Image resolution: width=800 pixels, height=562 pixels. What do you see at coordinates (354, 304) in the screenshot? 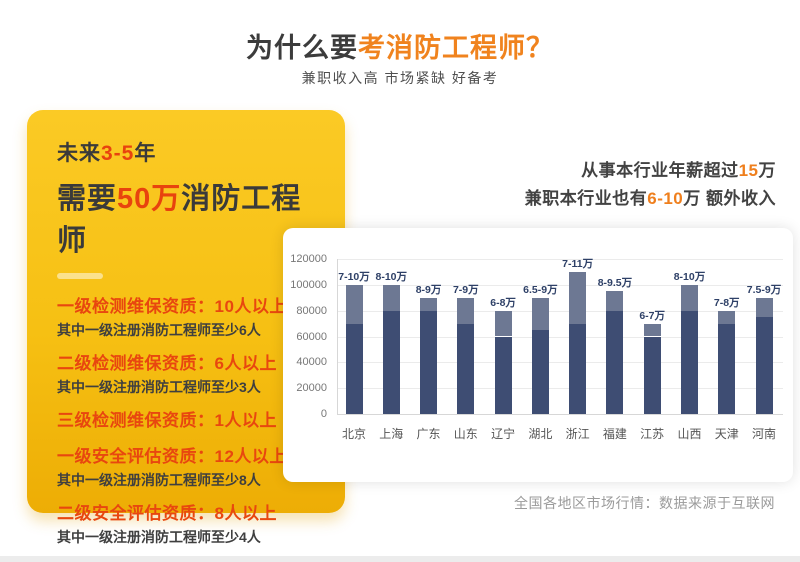
I see `bar-upper-北京` at bounding box center [354, 304].